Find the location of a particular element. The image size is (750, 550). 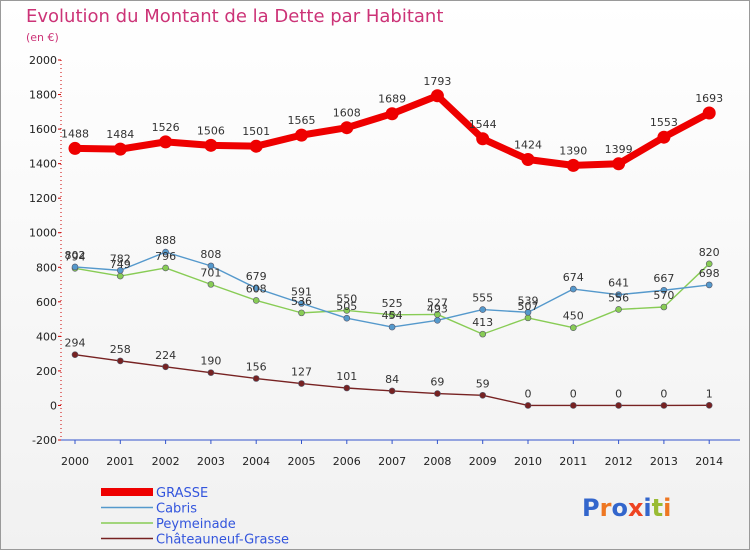

data-label-grasse: 1608 is located at coordinates (347, 113).